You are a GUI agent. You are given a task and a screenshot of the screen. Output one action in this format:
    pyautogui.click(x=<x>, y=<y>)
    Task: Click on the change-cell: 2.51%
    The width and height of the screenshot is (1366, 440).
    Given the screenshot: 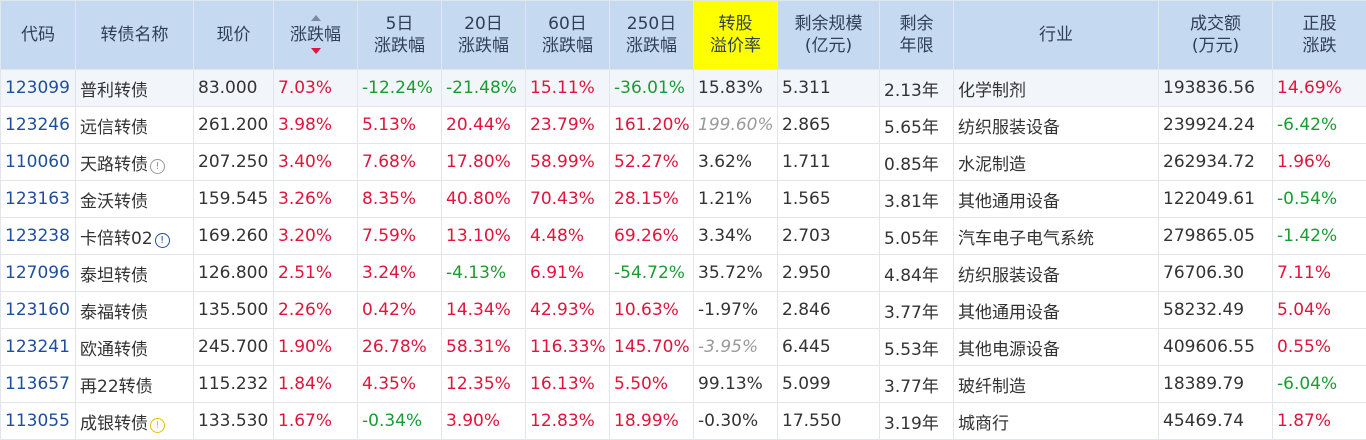 What is the action you would take?
    pyautogui.click(x=315, y=273)
    